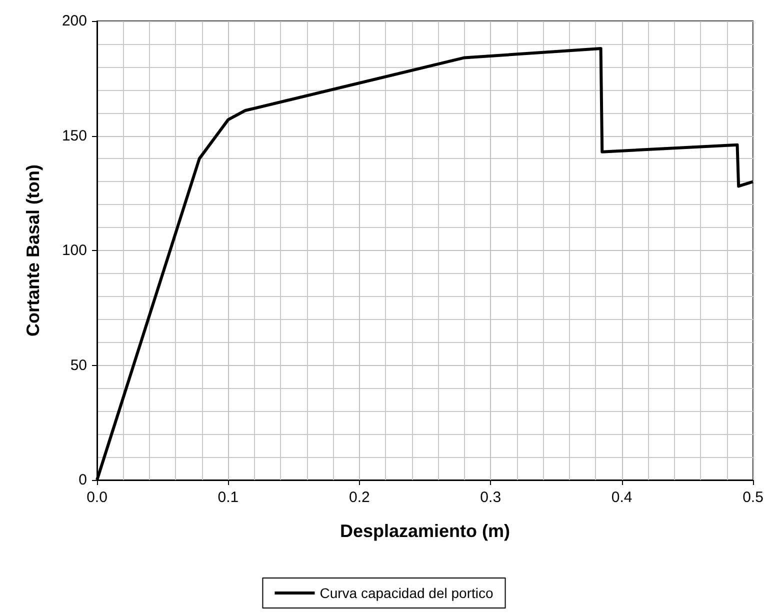  Describe the element at coordinates (359, 497) in the screenshot. I see `x-tick-label: 0.2` at that location.